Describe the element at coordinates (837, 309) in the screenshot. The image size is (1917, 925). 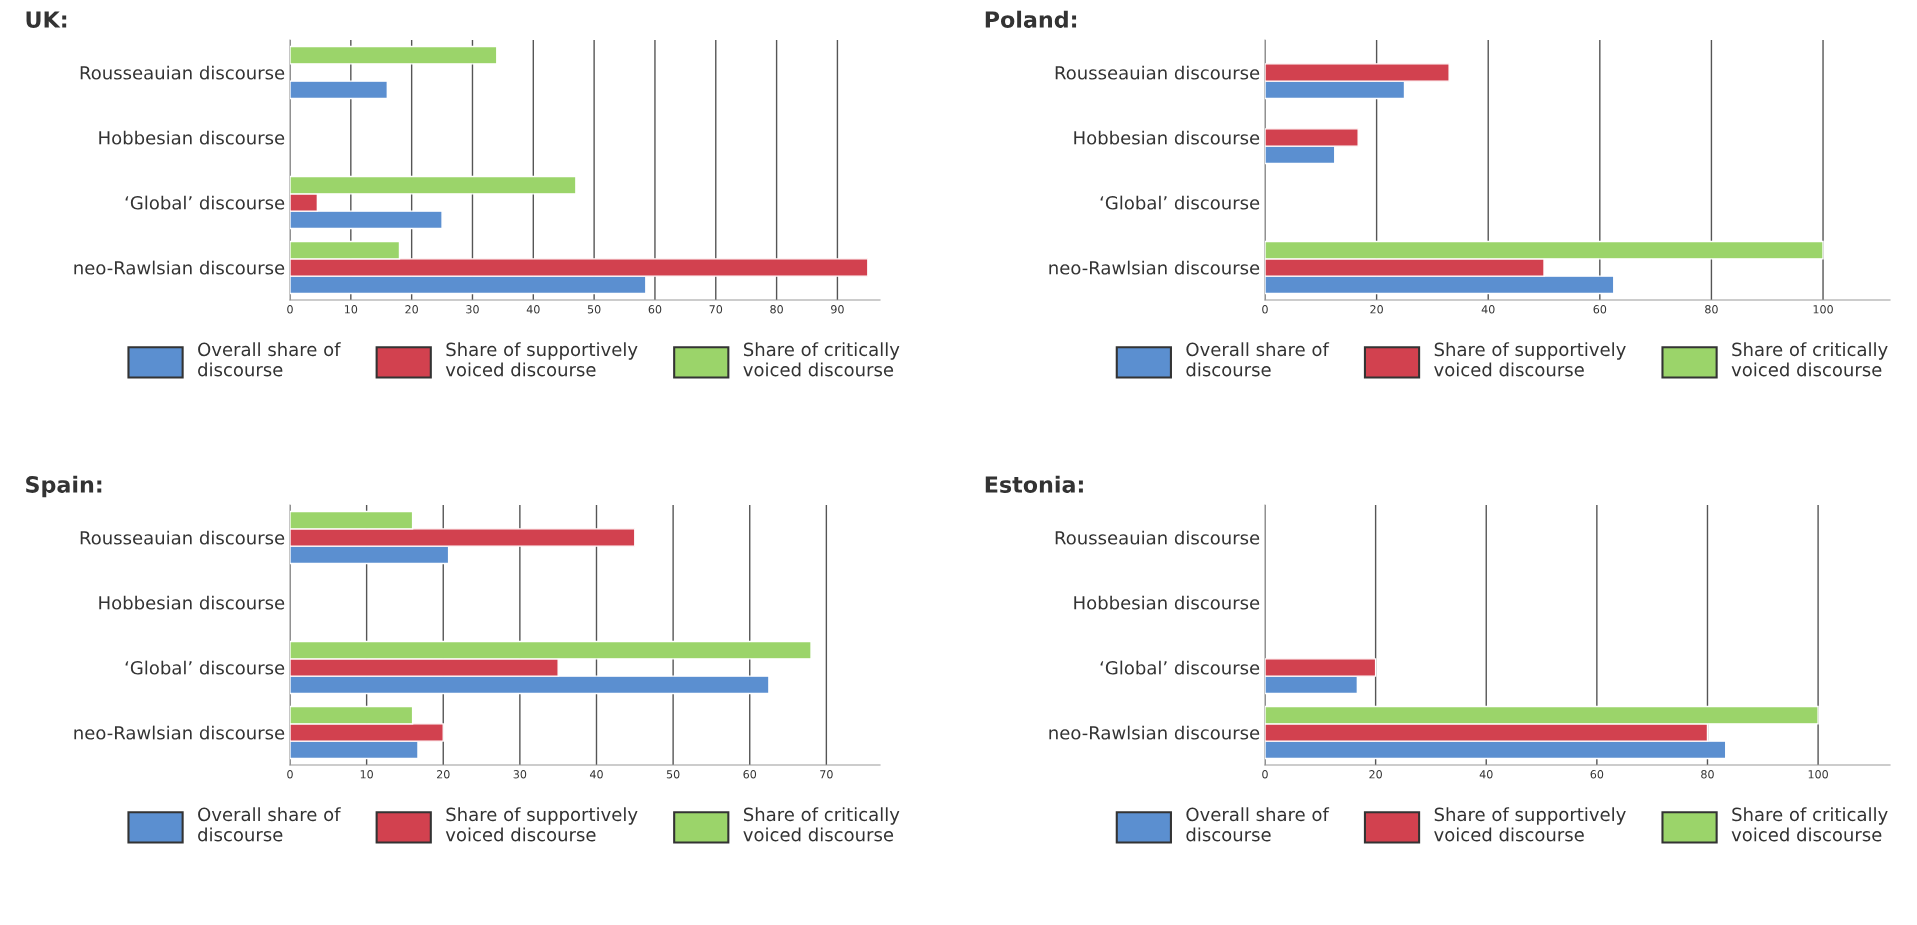
I see `x-tick-label: 90` at that location.